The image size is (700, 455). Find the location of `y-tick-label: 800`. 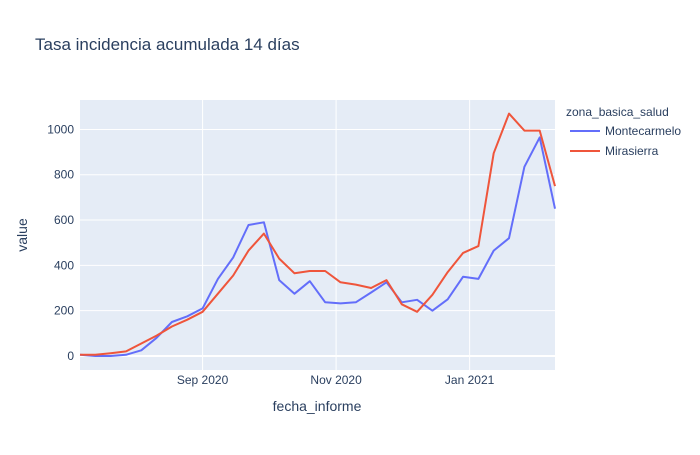

y-tick-label: 800 is located at coordinates (64, 175).